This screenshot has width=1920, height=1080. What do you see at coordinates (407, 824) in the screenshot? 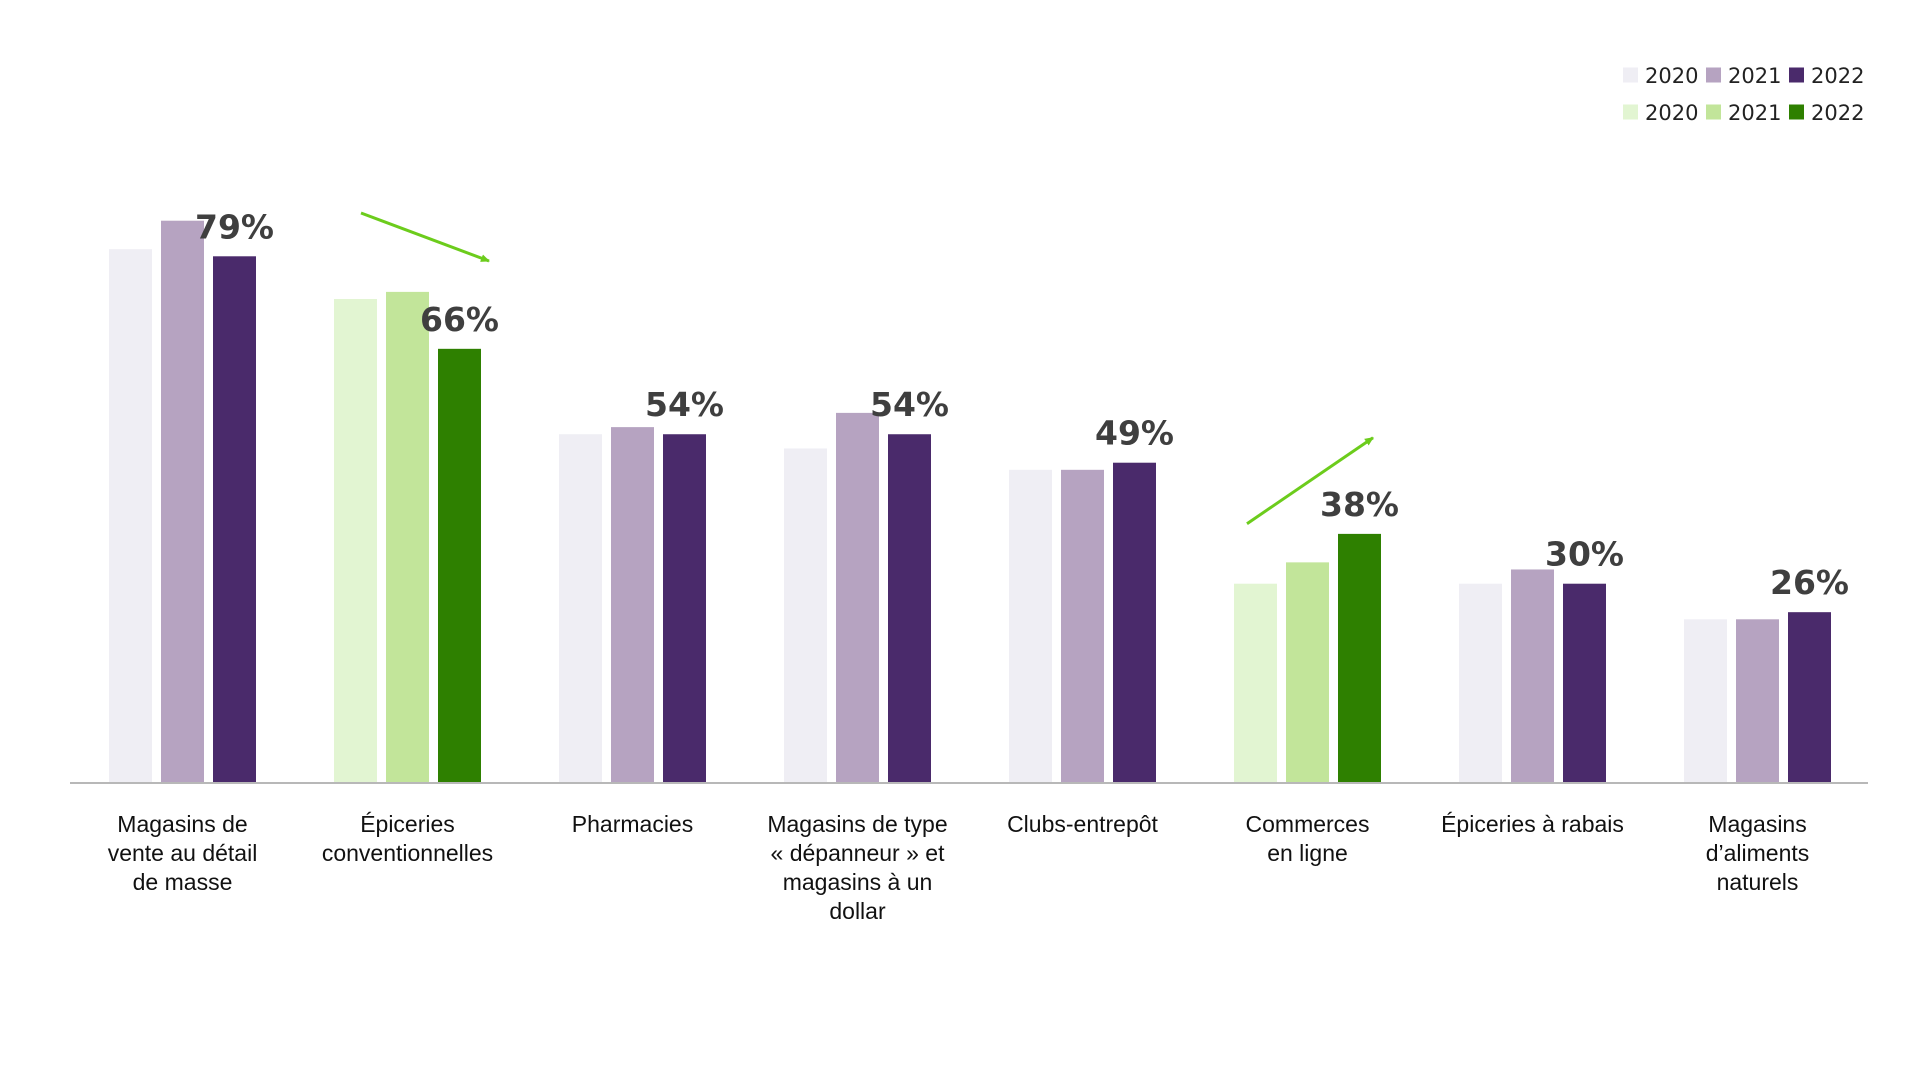
I see `category-label-line: Épiceries` at bounding box center [407, 824].